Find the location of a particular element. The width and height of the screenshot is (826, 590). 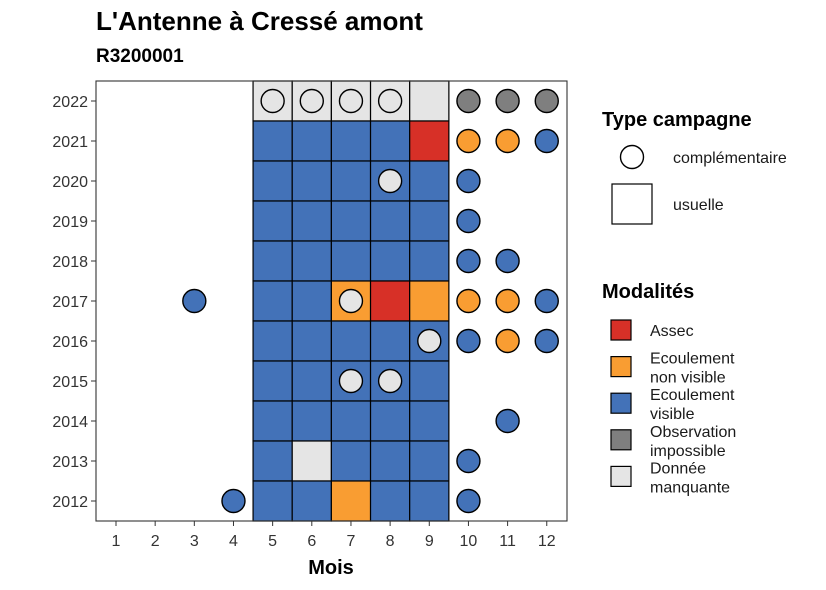

legend-modalite-label: Ecoulement visible is located at coordinates (692, 405).